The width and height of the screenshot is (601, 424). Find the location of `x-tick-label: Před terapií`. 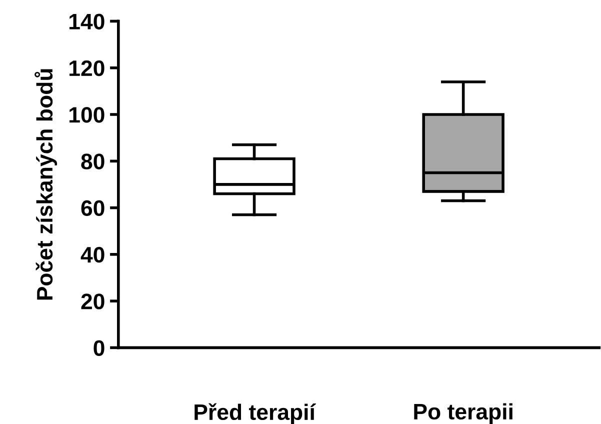

x-tick-label: Před terapií is located at coordinates (255, 413).